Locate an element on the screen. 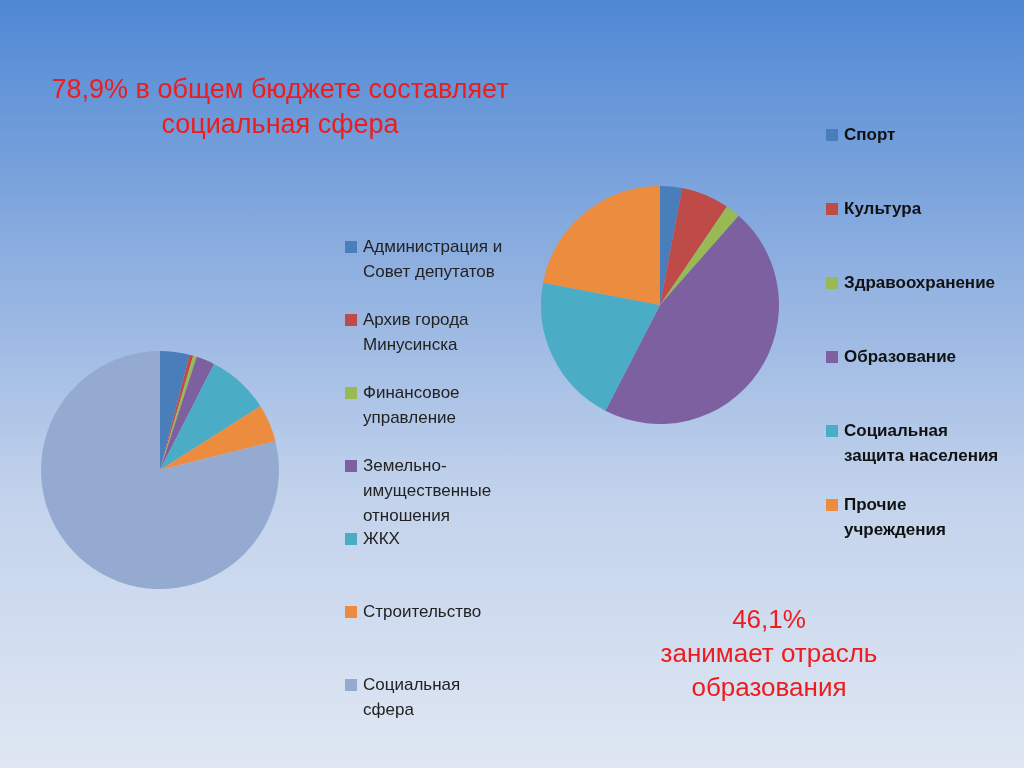 Image resolution: width=1024 pixels, height=768 pixels. legend-label: Социальная сфера is located at coordinates (412, 697).